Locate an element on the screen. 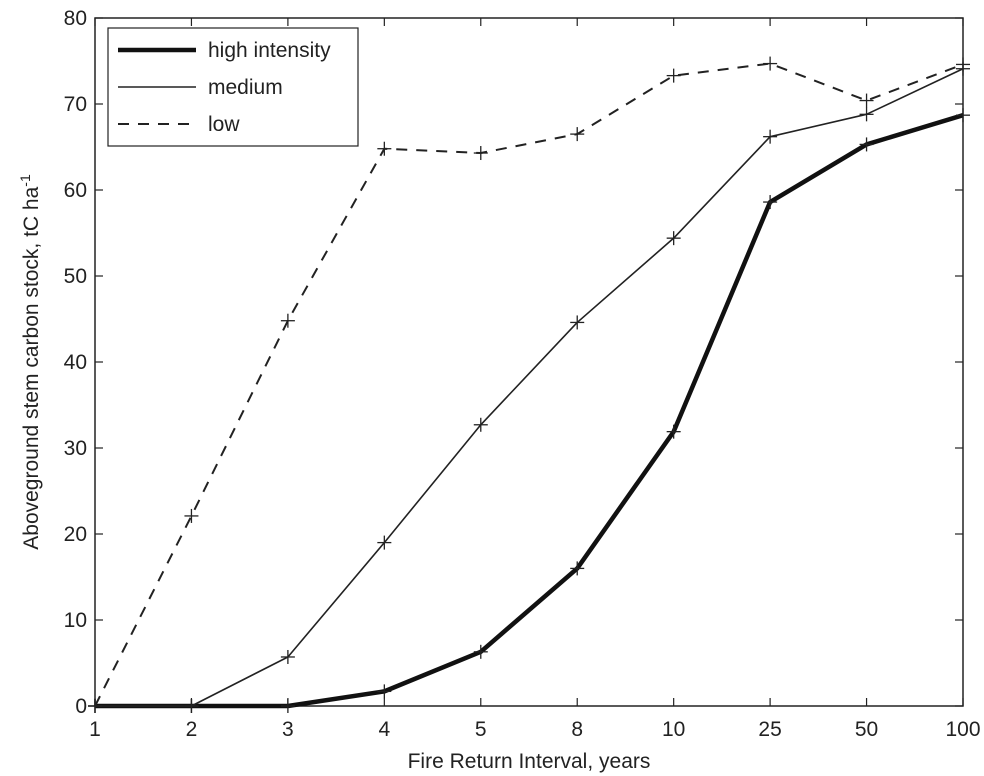 The width and height of the screenshot is (984, 776). x-tick-label: 3 is located at coordinates (288, 729).